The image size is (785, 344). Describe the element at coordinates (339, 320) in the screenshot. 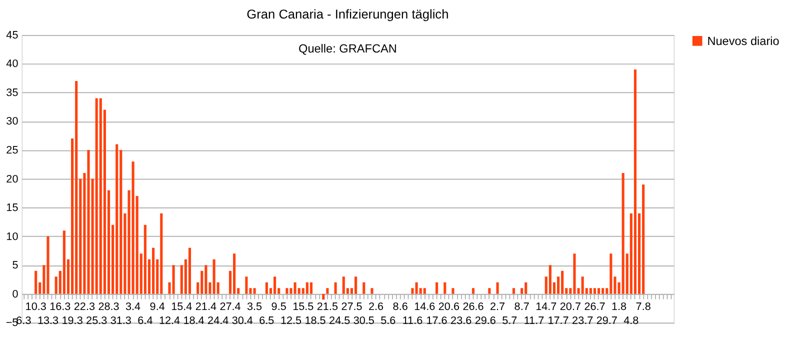

I see `x-tick-label: 24.5` at that location.